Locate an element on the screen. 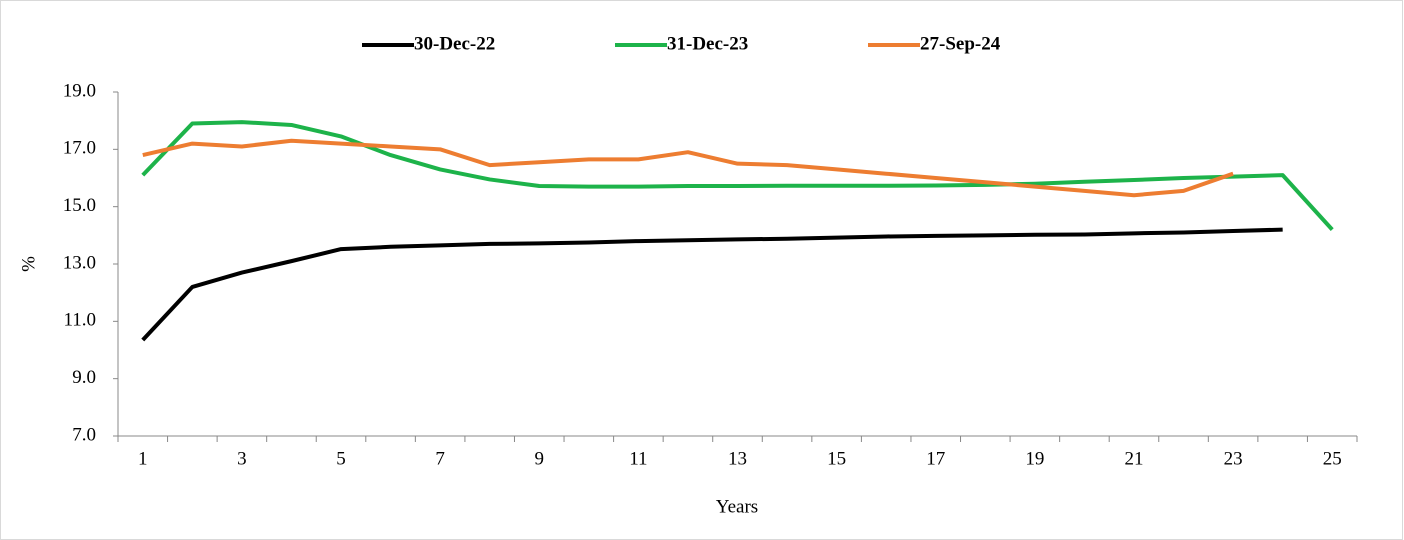  y-tick-label: 9.0 is located at coordinates (84, 377).